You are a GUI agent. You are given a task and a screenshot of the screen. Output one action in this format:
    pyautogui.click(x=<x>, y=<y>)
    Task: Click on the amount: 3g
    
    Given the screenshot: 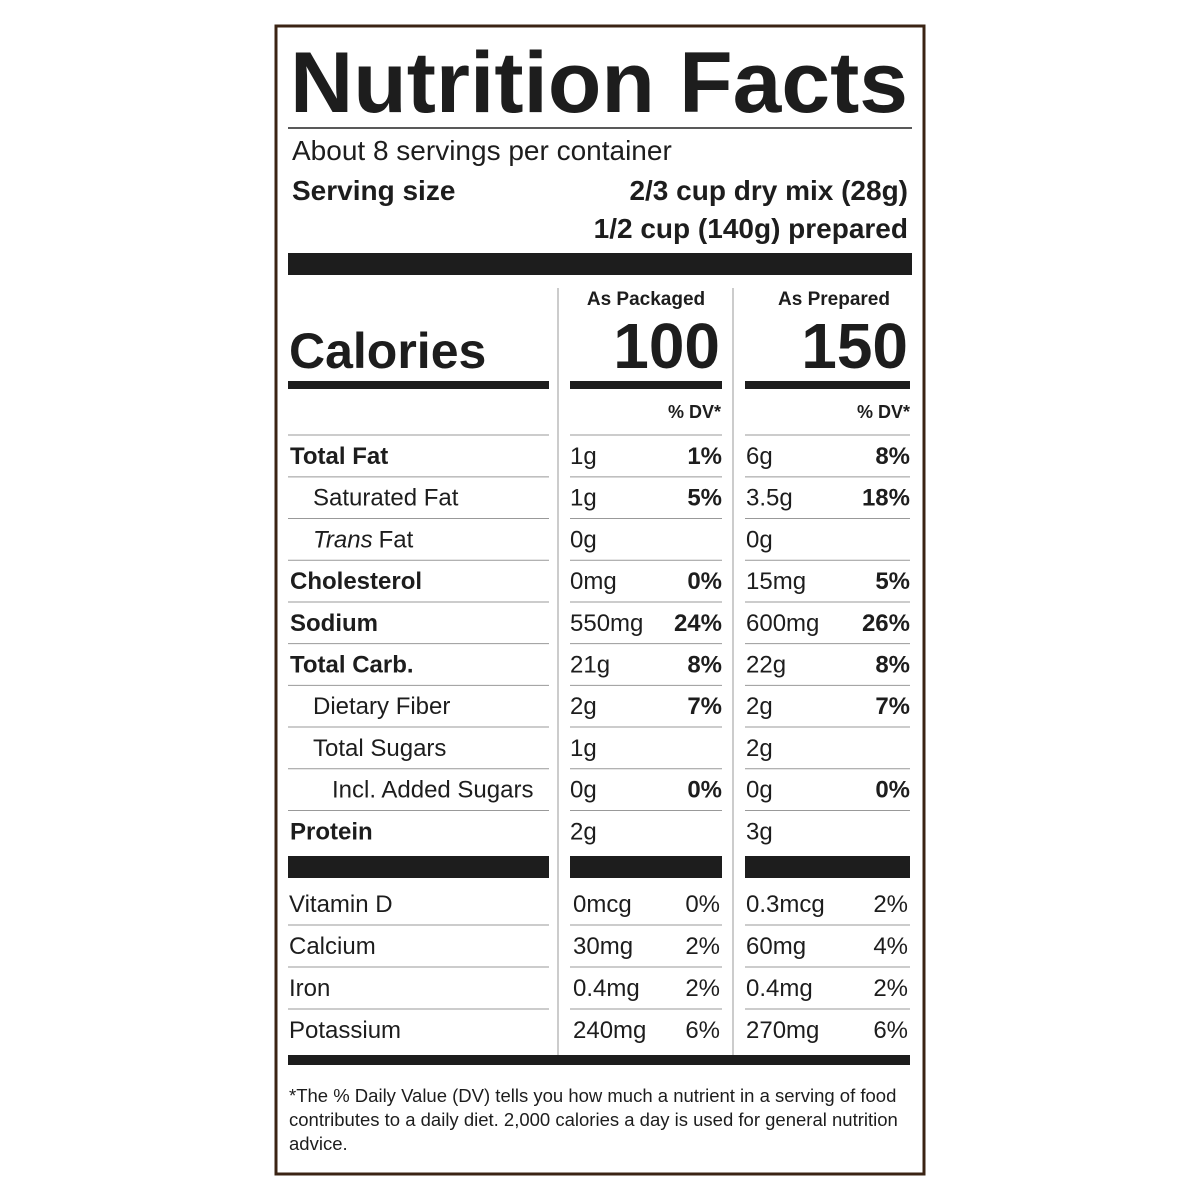 What is the action you would take?
    pyautogui.click(x=759, y=831)
    